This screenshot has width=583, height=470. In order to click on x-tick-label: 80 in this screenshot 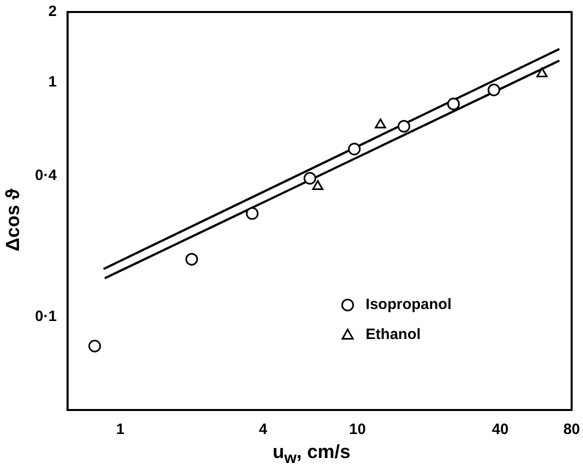, I will do `click(571, 429)`.